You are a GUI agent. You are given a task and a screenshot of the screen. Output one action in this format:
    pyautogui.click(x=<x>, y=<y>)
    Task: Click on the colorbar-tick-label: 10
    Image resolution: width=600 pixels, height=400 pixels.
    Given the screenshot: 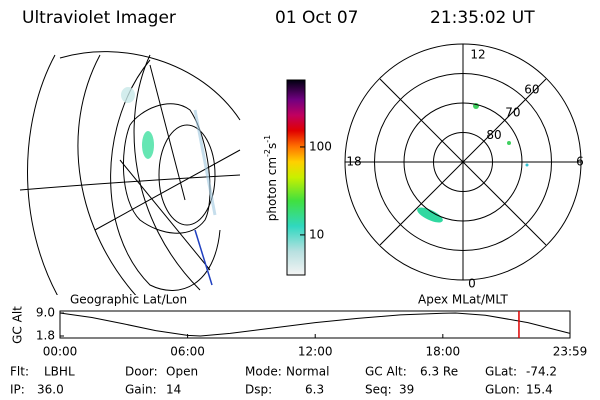 What is the action you would take?
    pyautogui.click(x=316, y=234)
    